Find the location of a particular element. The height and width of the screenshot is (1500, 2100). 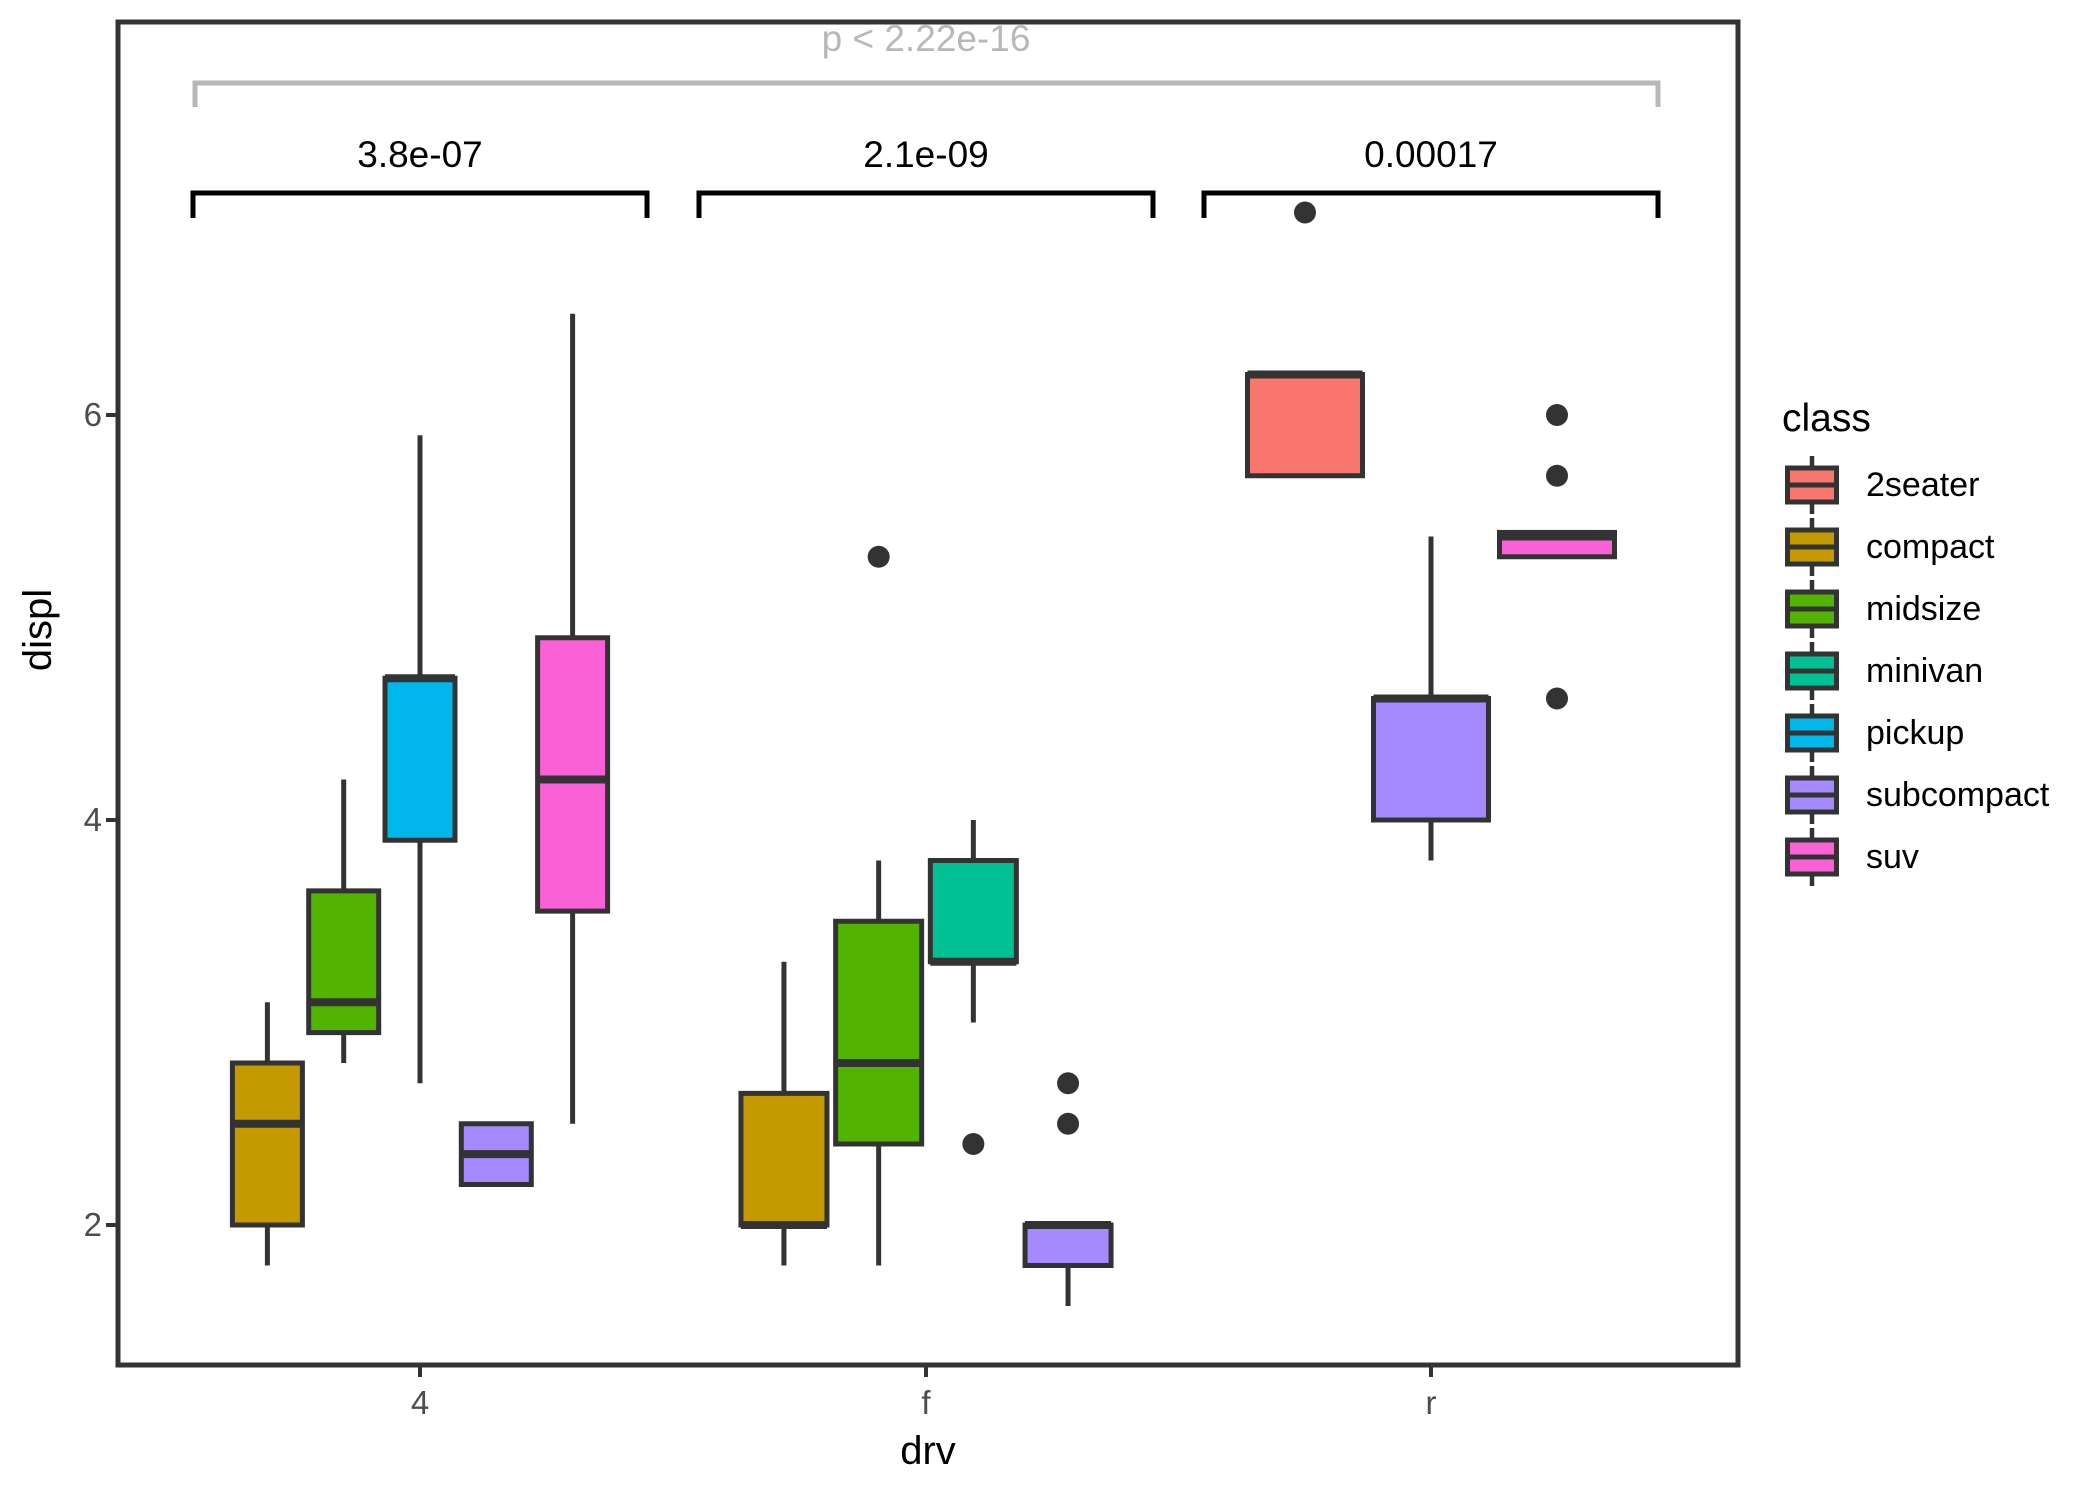

x-tick-label-f: f is located at coordinates (926, 1402).